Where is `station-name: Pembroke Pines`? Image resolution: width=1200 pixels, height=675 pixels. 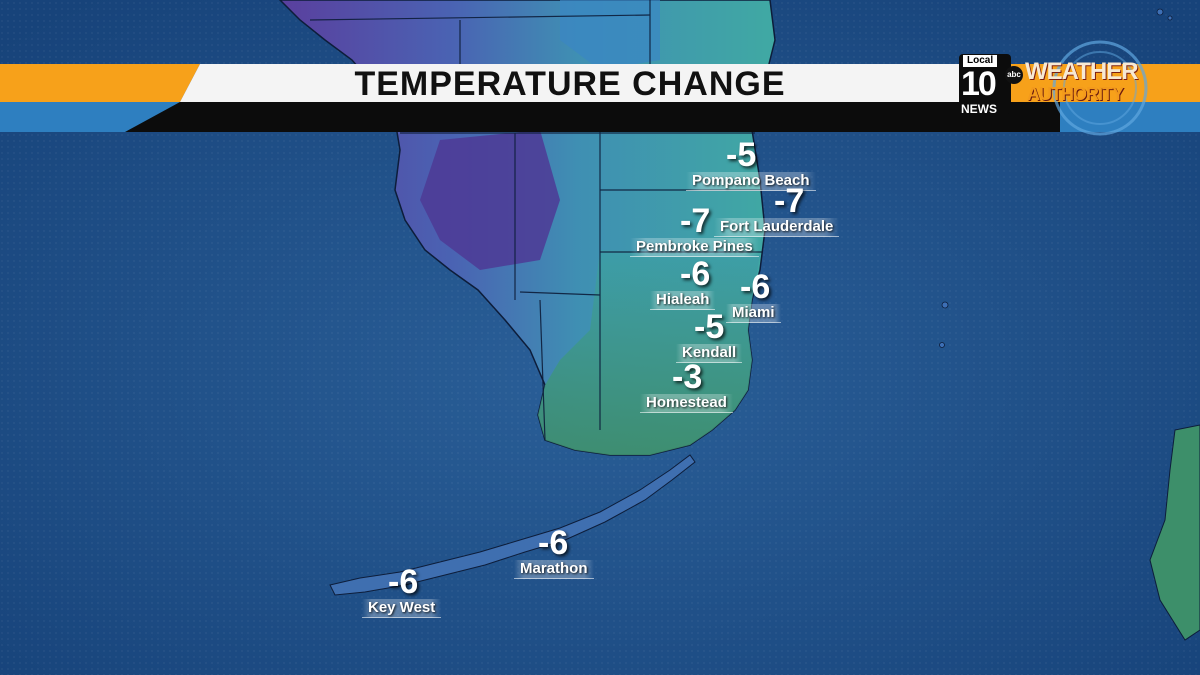
station-name: Pembroke Pines is located at coordinates (694, 247).